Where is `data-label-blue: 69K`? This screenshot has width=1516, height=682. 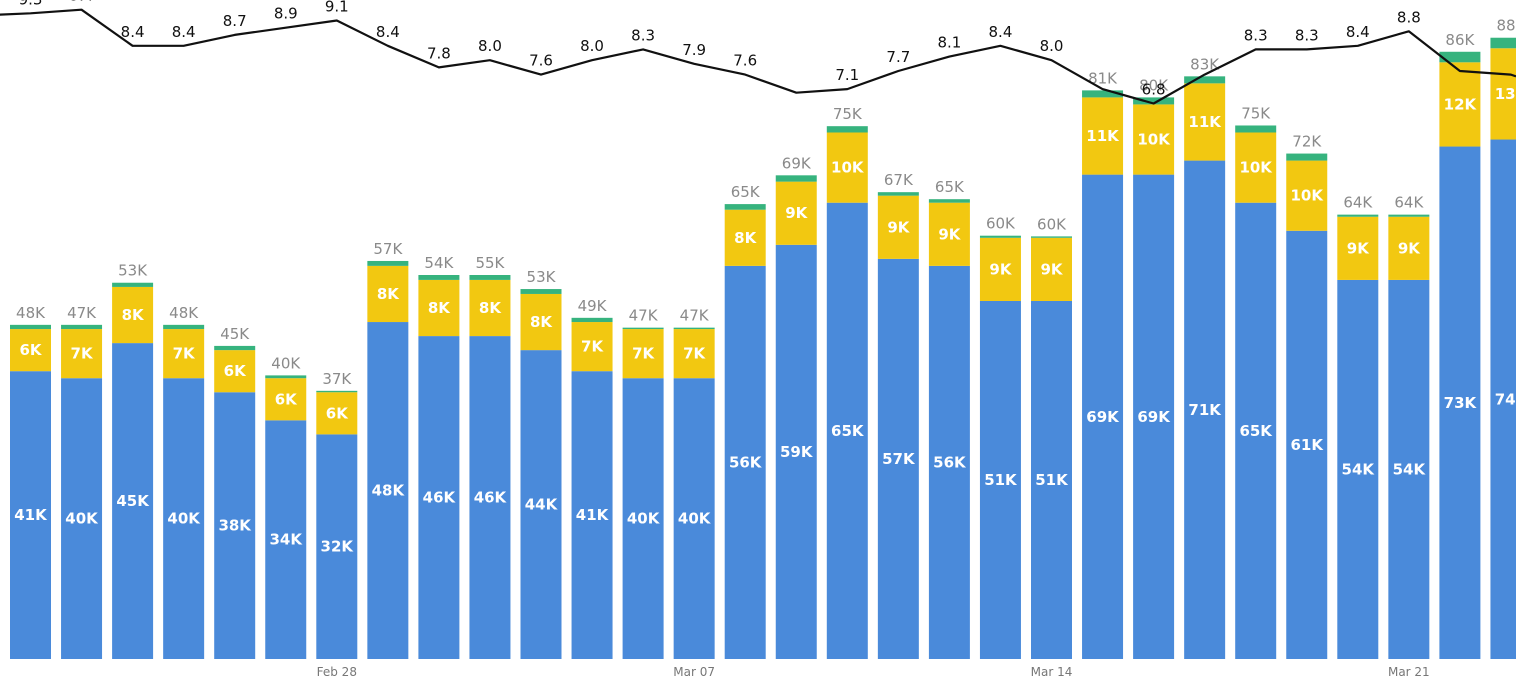
data-label-blue: 69K is located at coordinates (1154, 417).